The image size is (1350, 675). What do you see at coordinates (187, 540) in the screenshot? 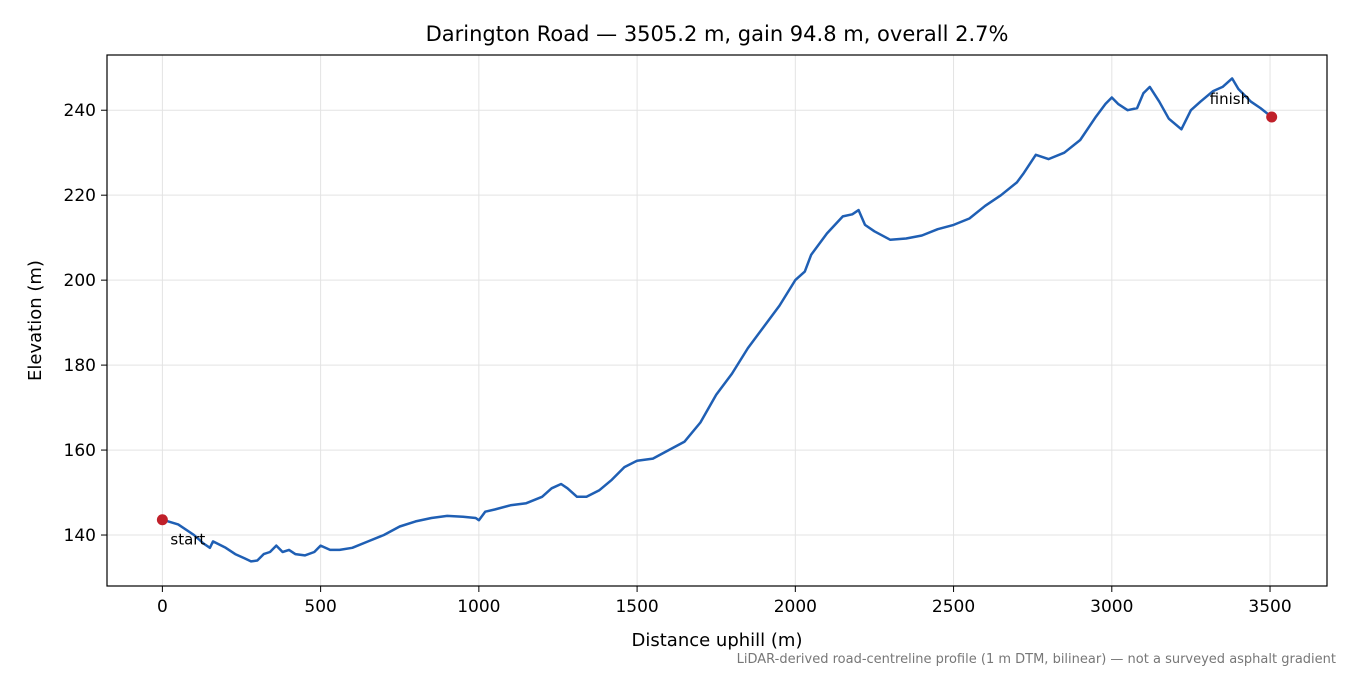
I see `start-annotation: start` at bounding box center [187, 540].